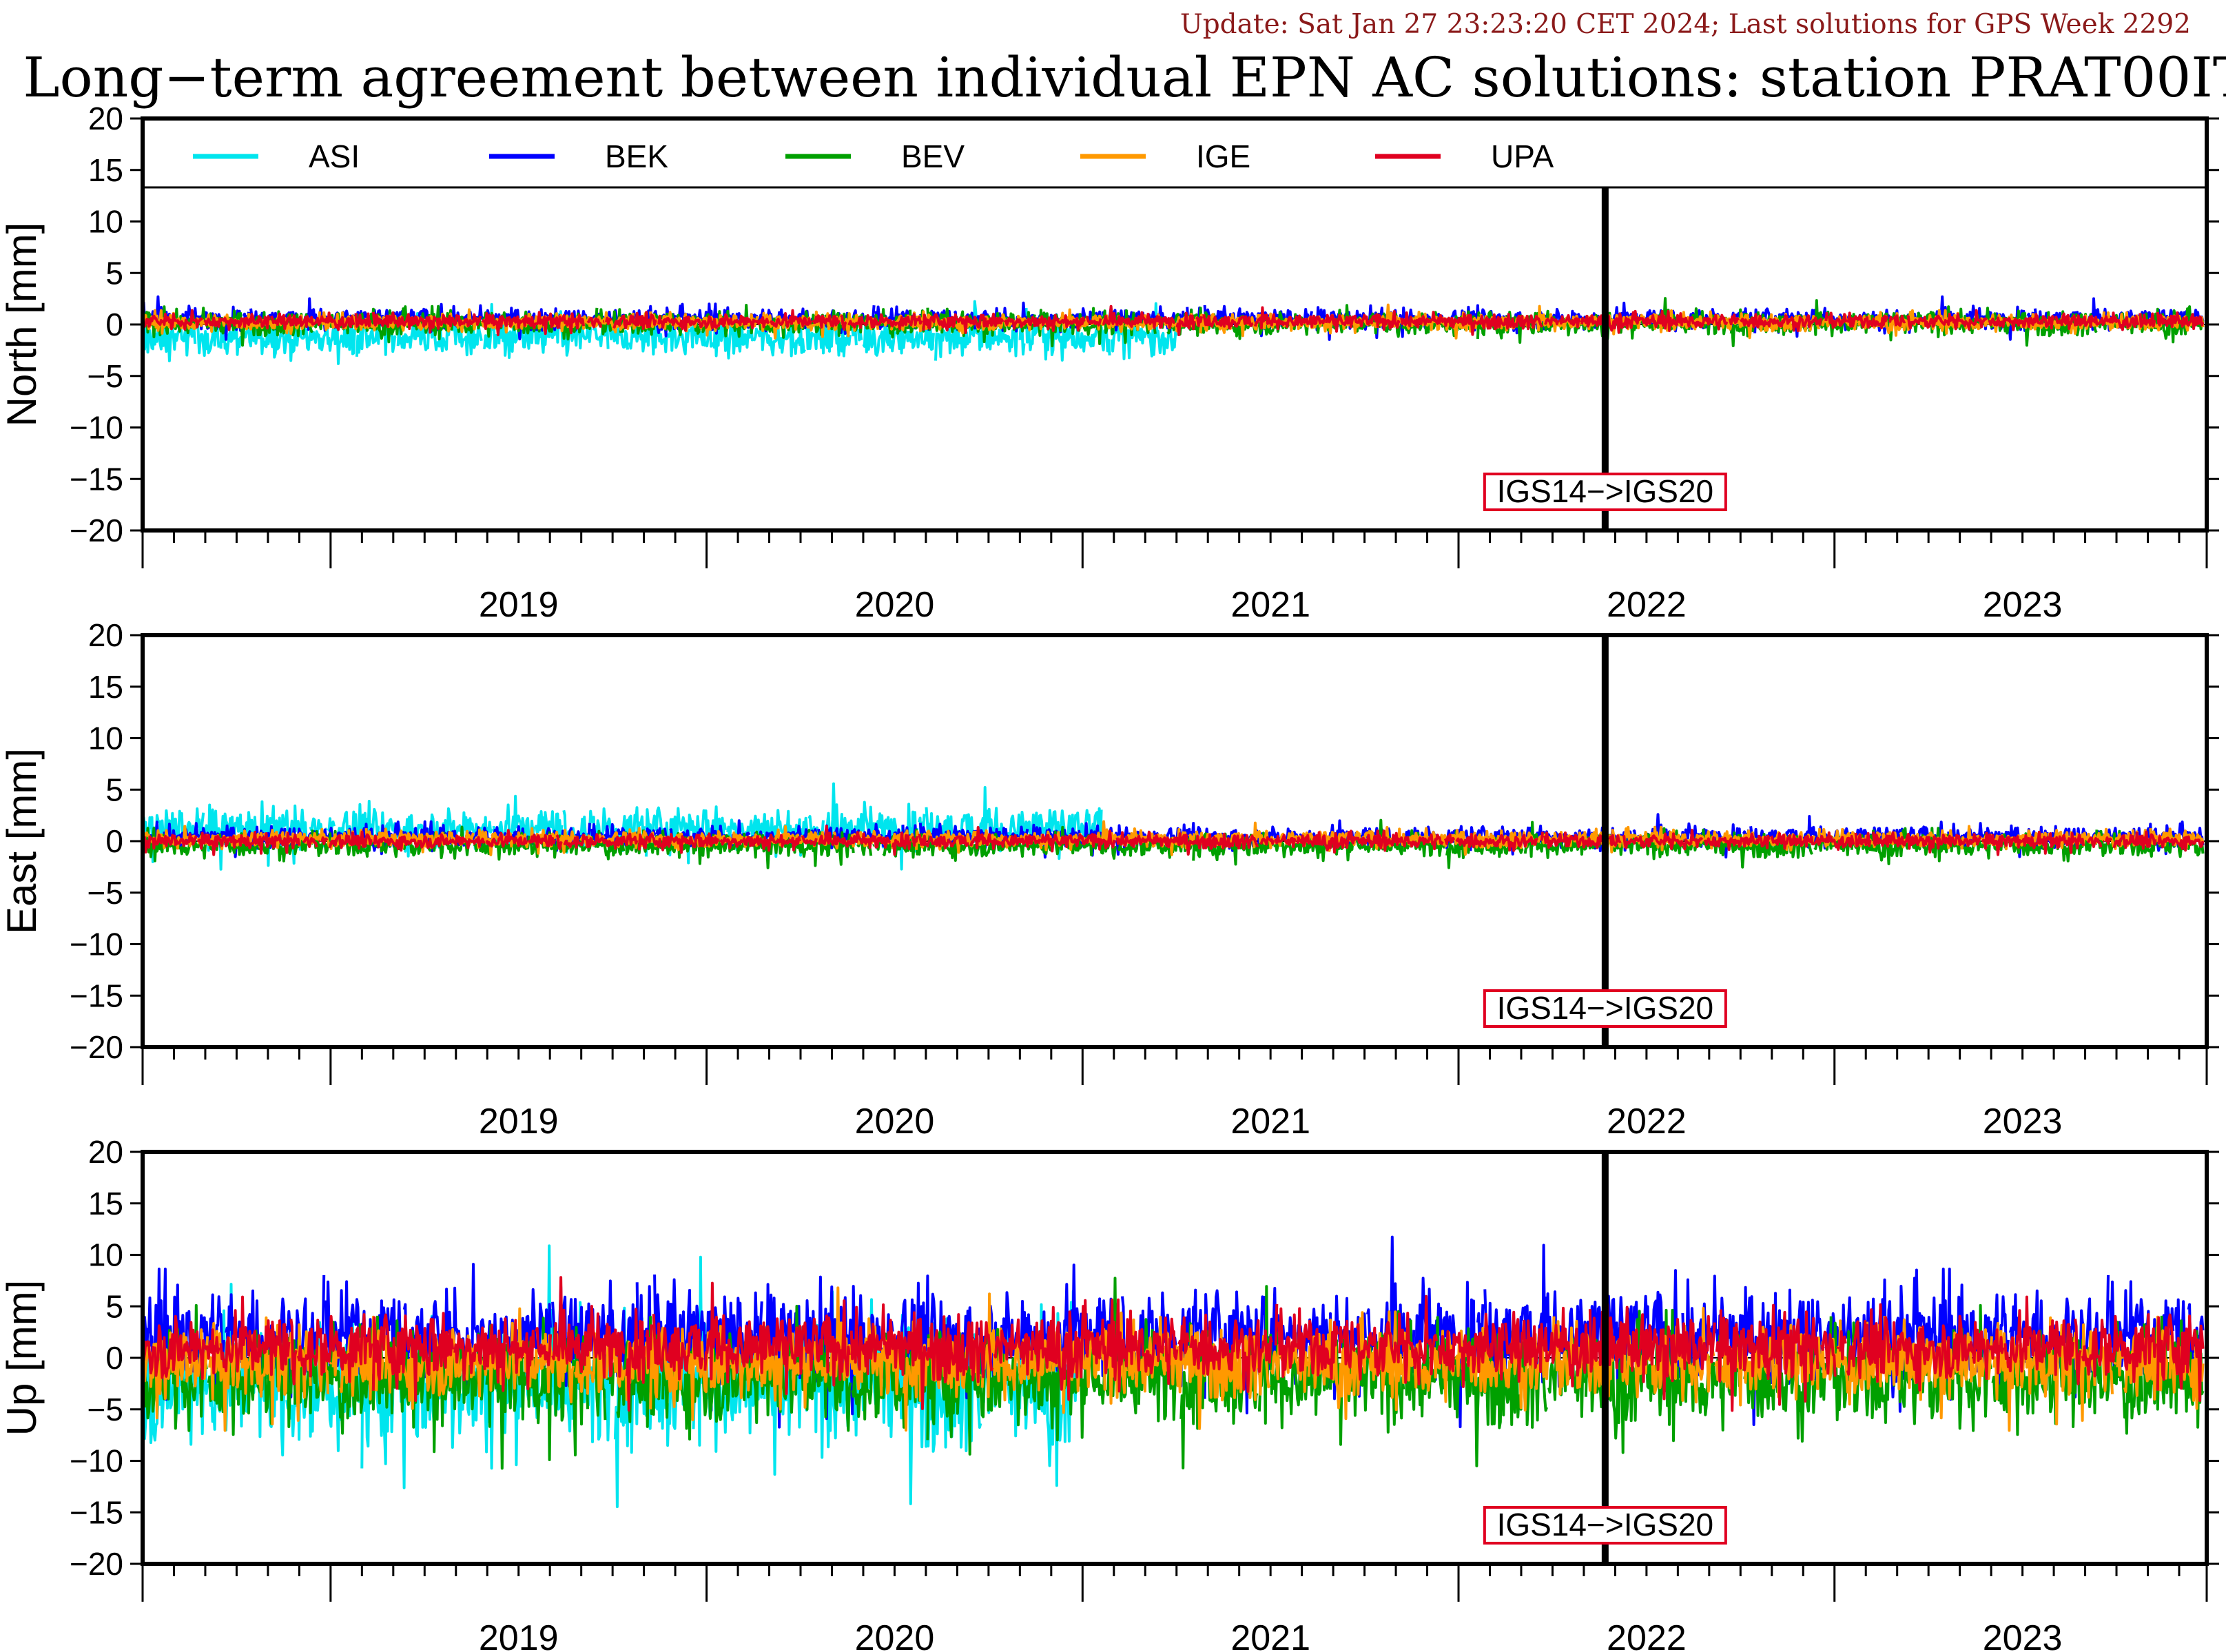 The image size is (2226, 1652). What do you see at coordinates (22, 325) in the screenshot?
I see `y-axis-label: North [mm]` at bounding box center [22, 325].